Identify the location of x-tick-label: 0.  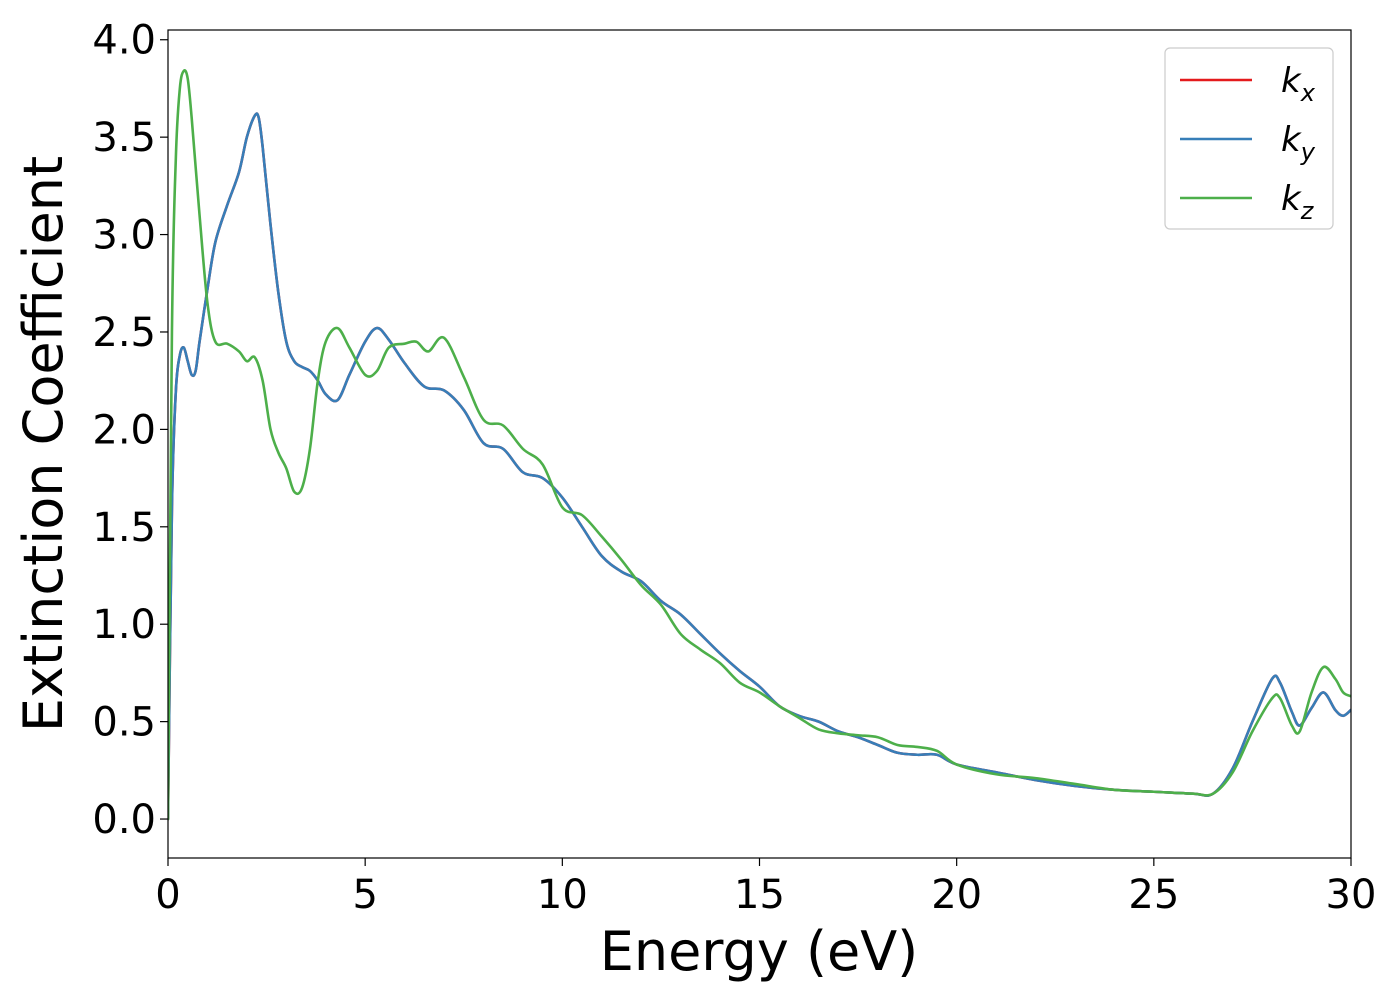
(167, 895).